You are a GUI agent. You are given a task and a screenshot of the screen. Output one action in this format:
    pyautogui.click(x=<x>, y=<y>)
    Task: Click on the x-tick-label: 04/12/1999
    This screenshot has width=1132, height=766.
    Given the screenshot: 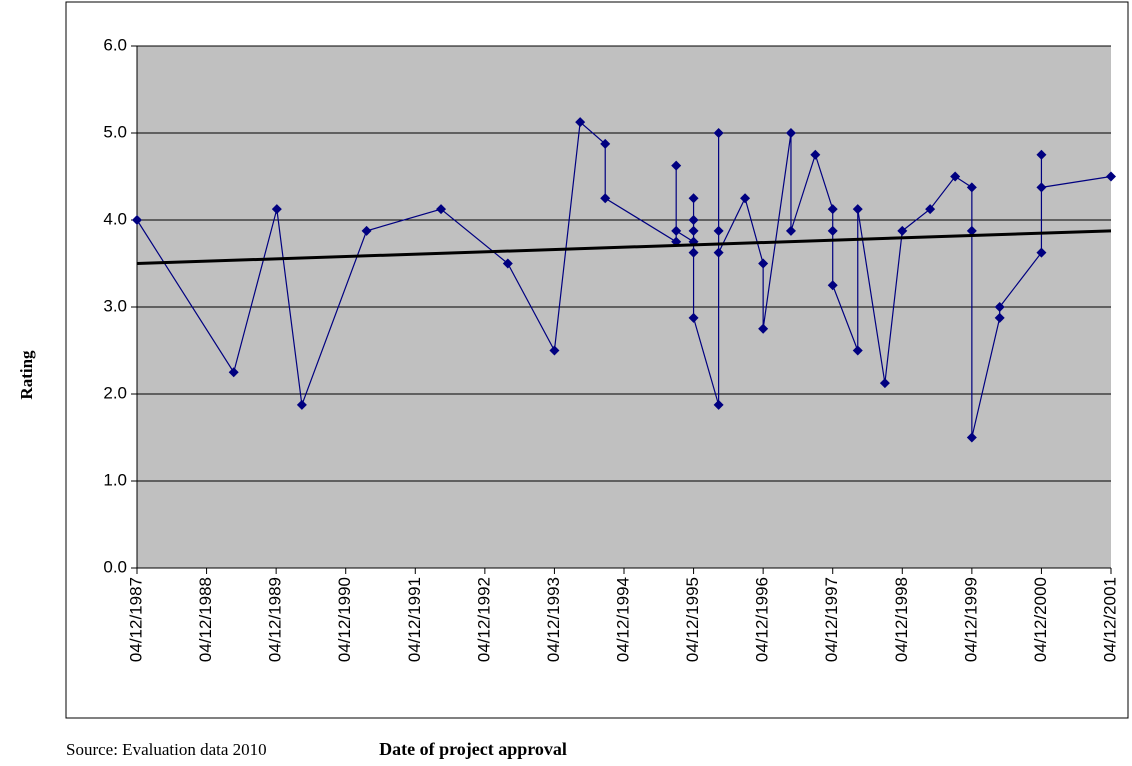 What is the action you would take?
    pyautogui.click(x=970, y=619)
    